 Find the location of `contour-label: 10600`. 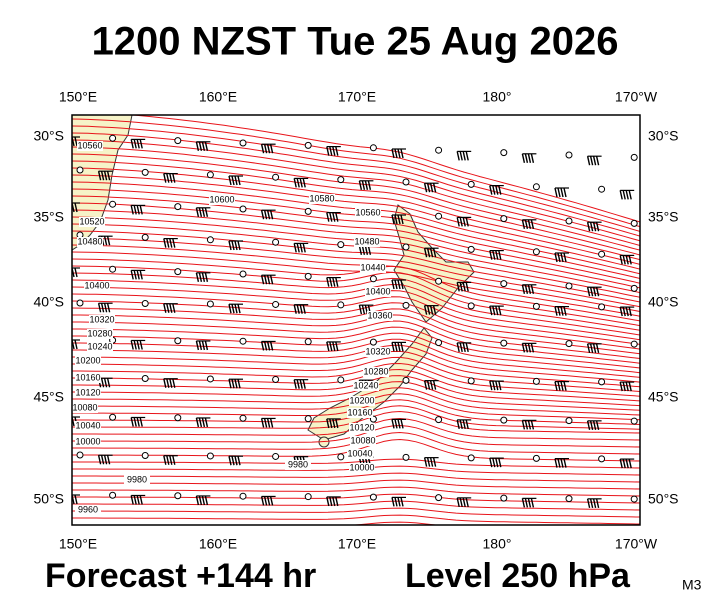

contour-label: 10600 is located at coordinates (221, 199).